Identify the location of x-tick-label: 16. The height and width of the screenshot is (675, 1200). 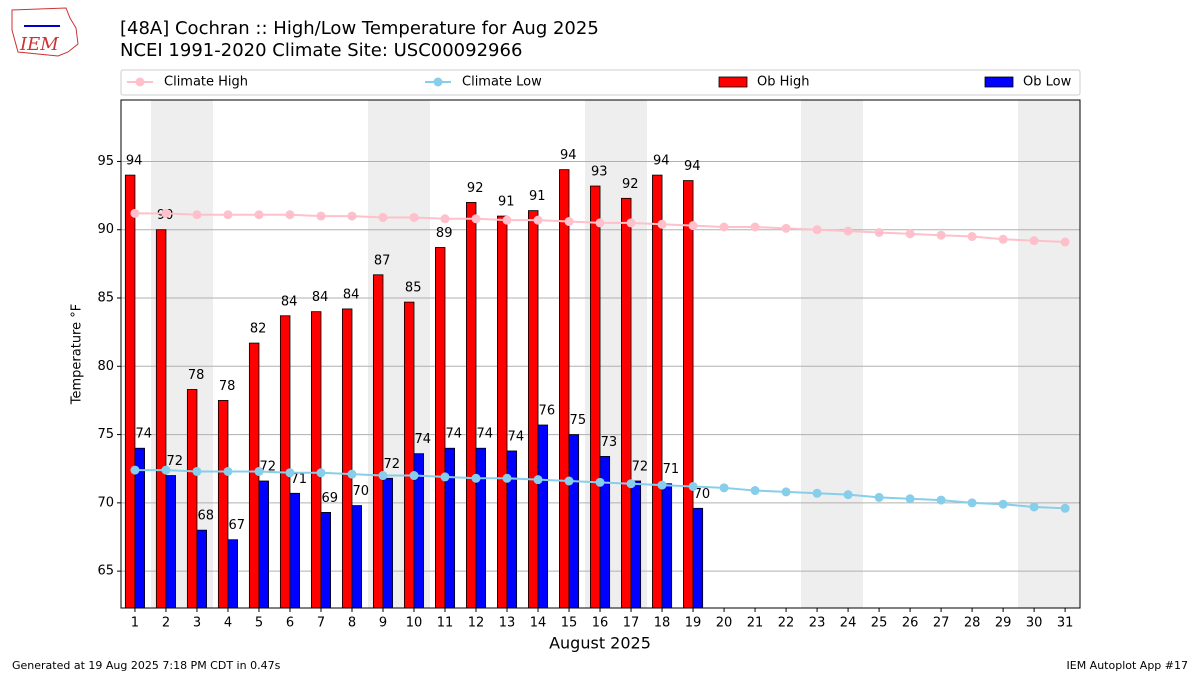
(600, 623).